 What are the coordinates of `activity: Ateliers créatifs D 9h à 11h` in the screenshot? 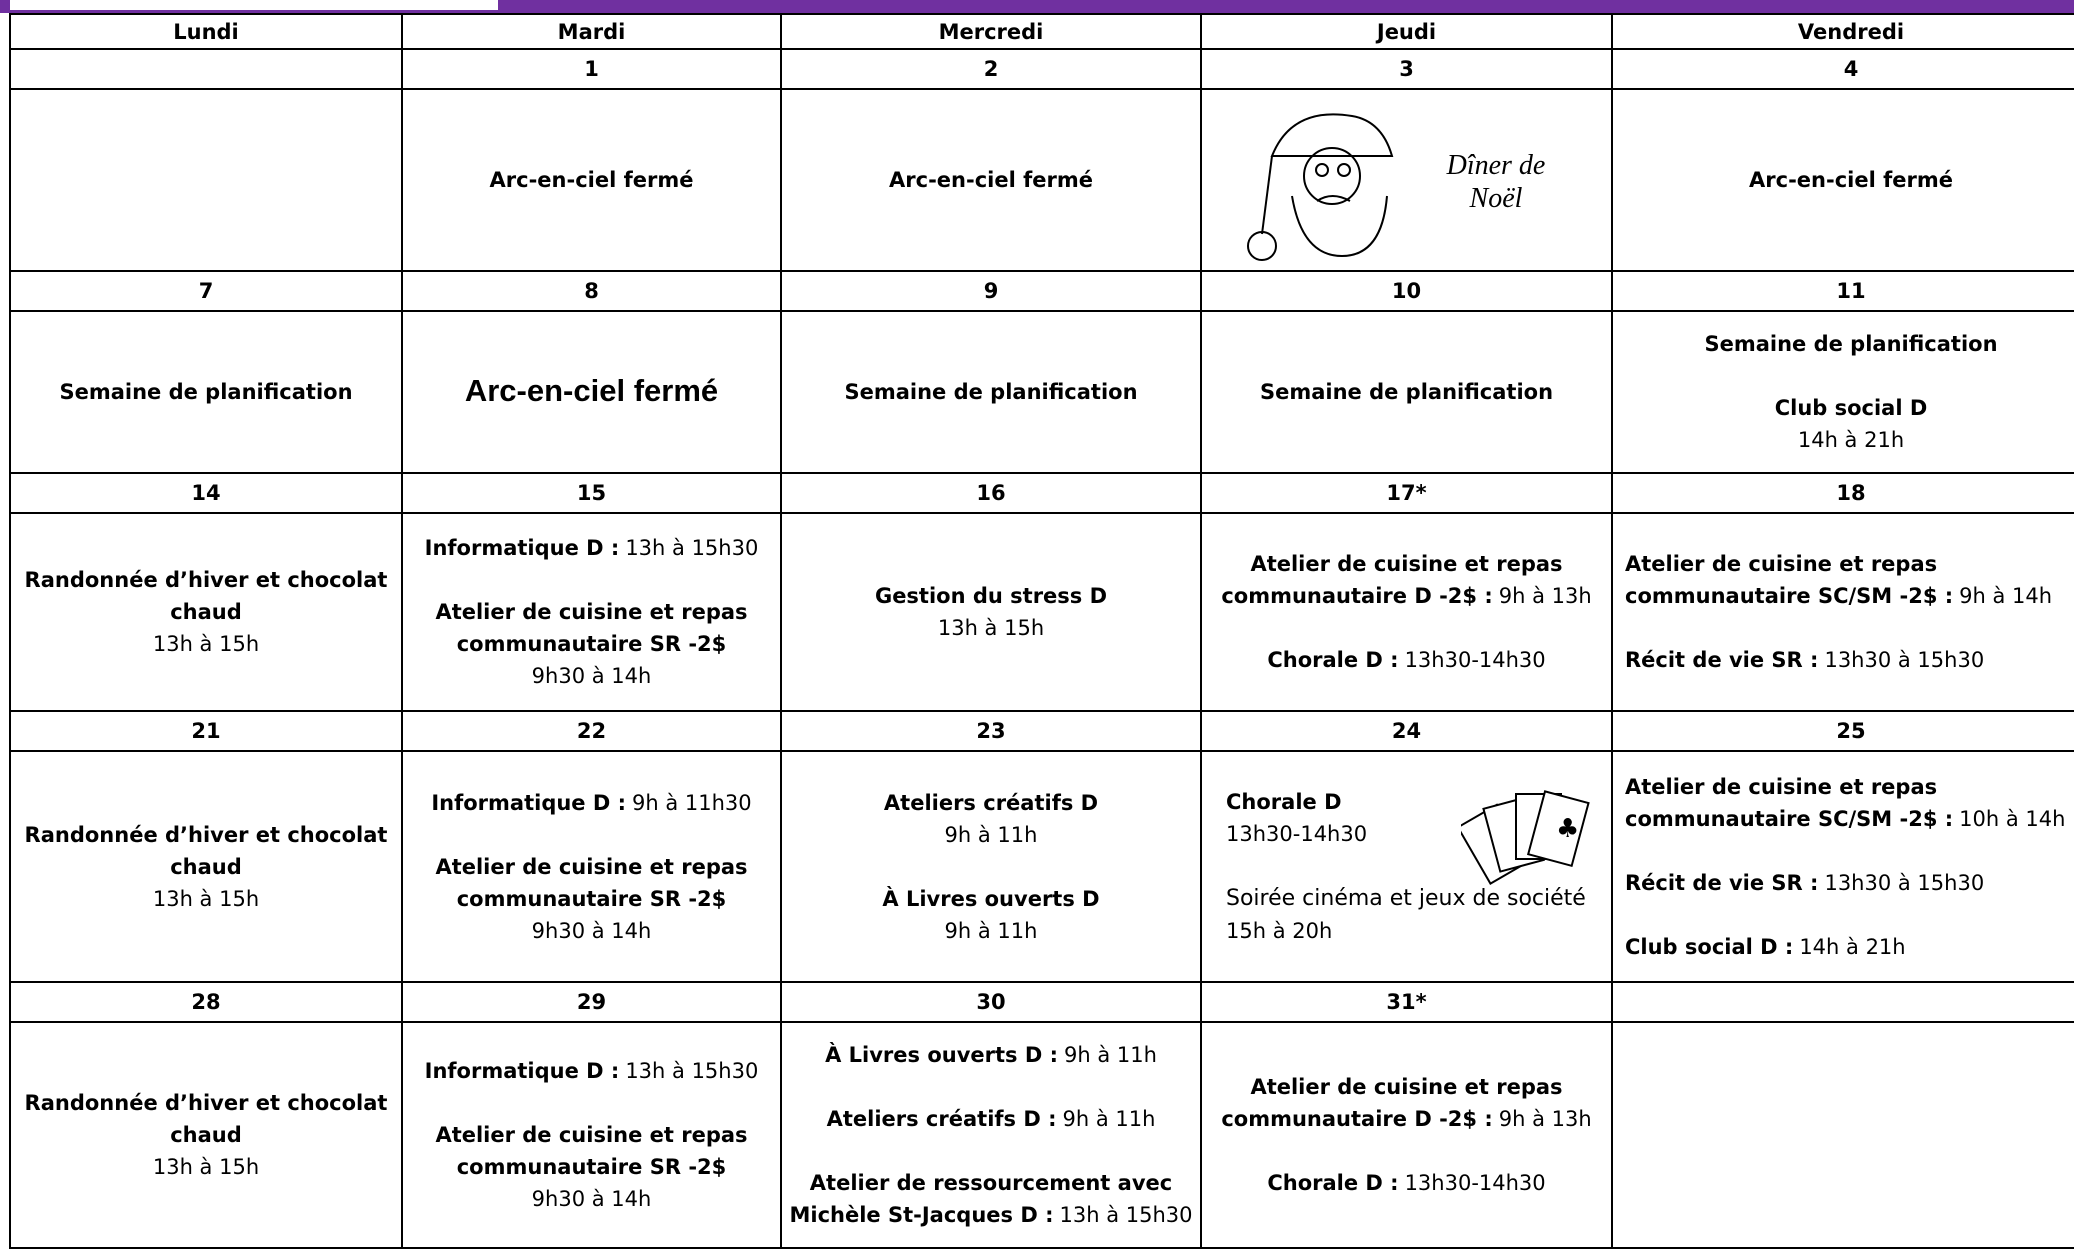 It's located at (991, 819).